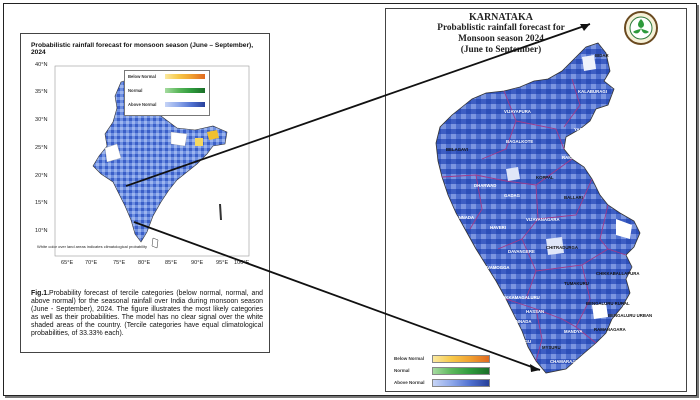  I want to click on lon-label-100: 100°E, so click(242, 263).